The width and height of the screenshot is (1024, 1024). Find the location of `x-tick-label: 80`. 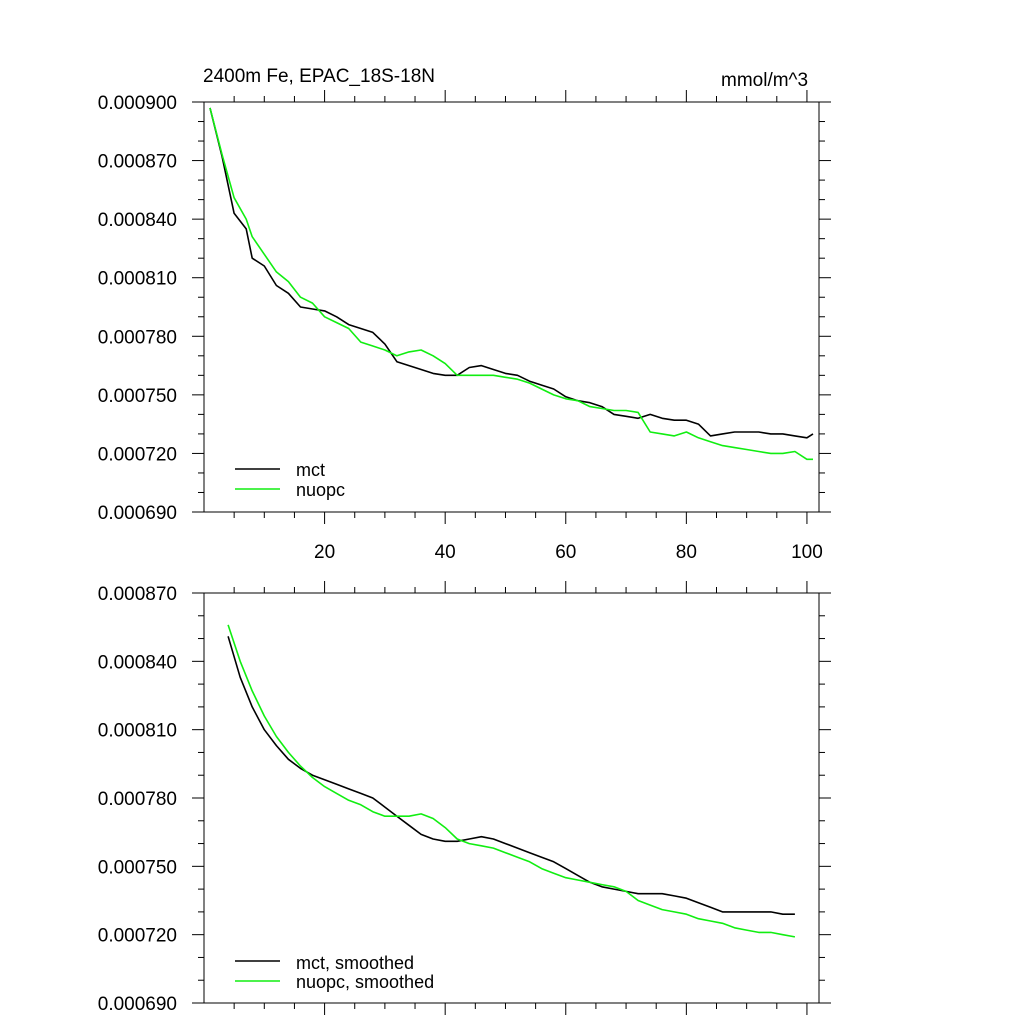

x-tick-label: 80 is located at coordinates (686, 552).